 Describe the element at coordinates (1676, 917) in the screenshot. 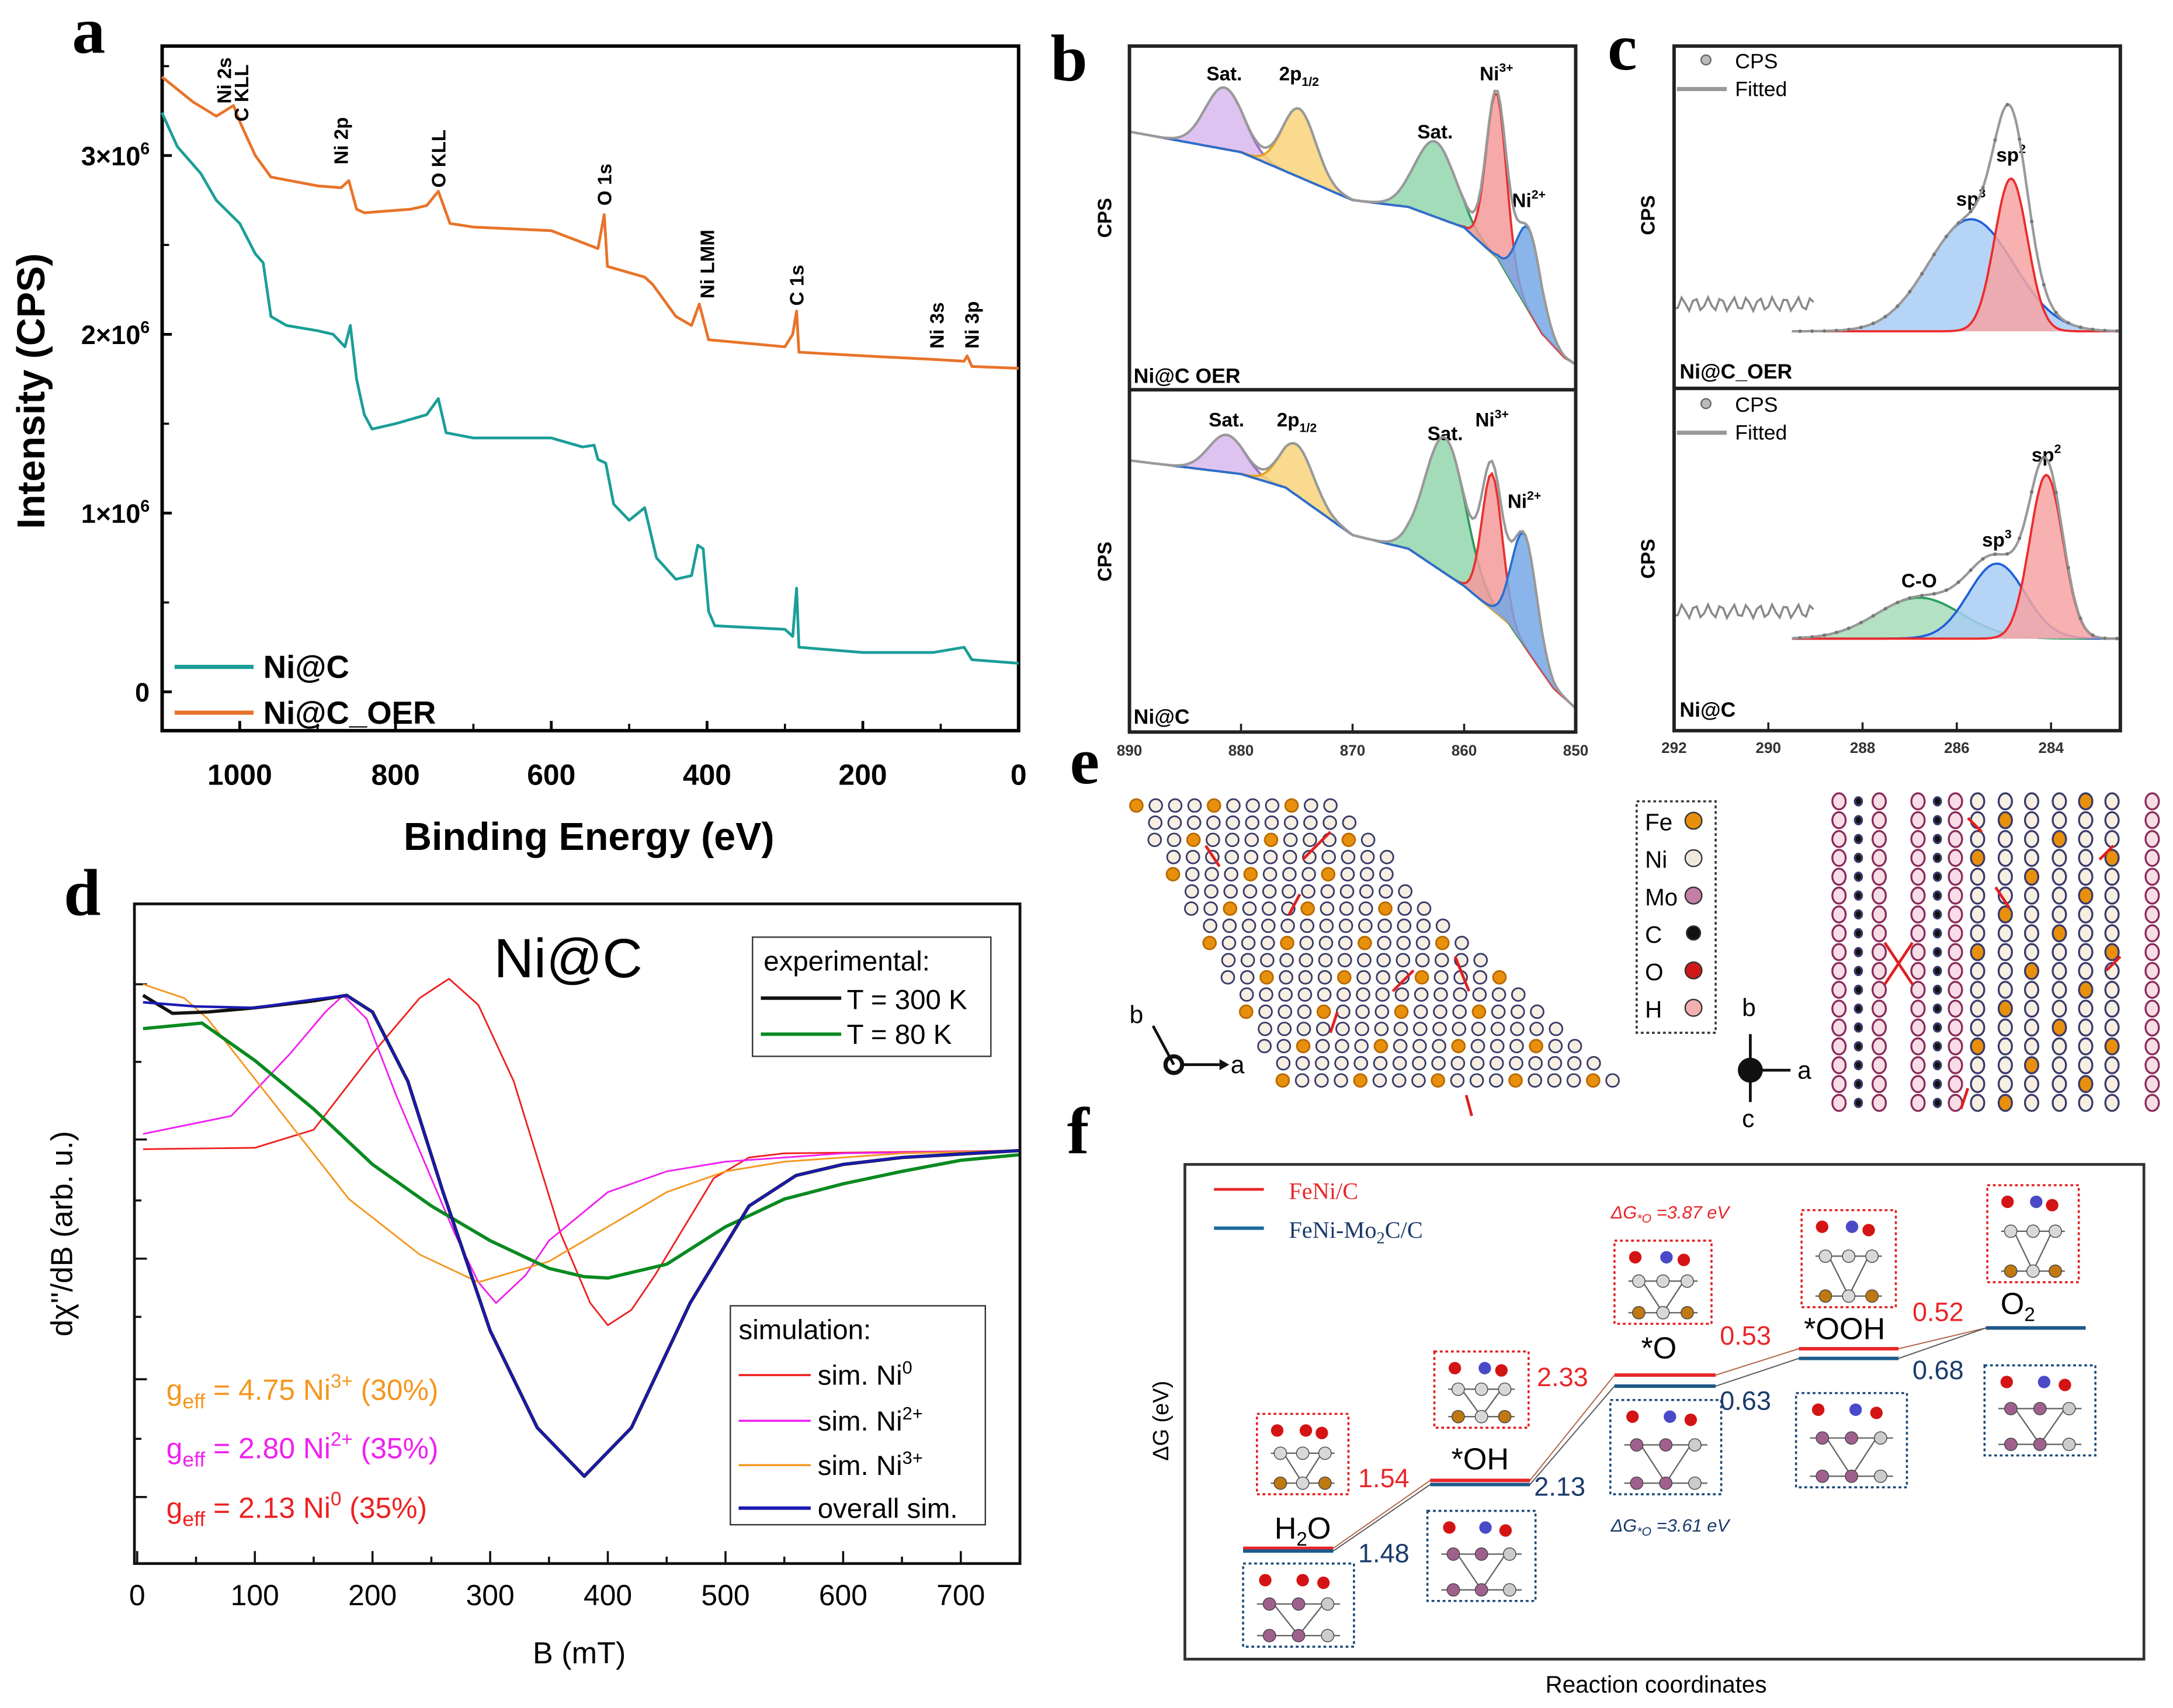

I see `element-legend-box` at that location.